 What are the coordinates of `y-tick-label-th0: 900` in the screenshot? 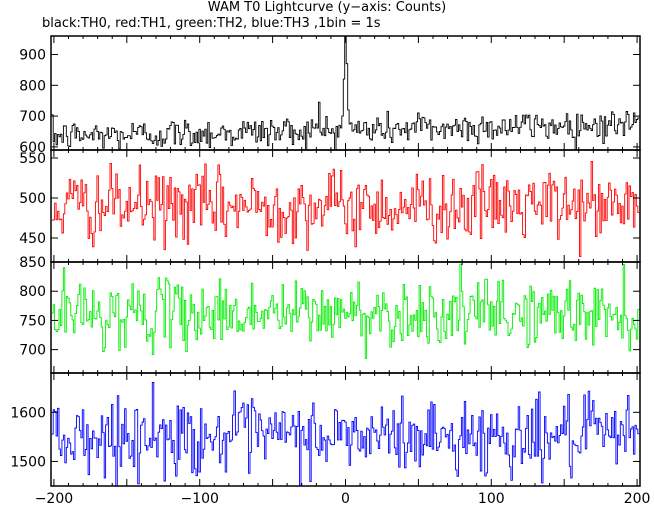 It's located at (32, 55).